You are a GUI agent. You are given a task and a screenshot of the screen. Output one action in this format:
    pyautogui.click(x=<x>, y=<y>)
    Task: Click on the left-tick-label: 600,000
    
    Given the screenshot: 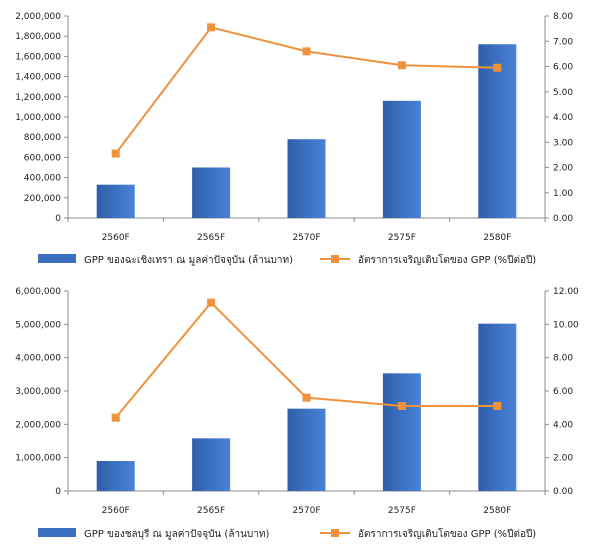 What is the action you would take?
    pyautogui.click(x=42, y=158)
    